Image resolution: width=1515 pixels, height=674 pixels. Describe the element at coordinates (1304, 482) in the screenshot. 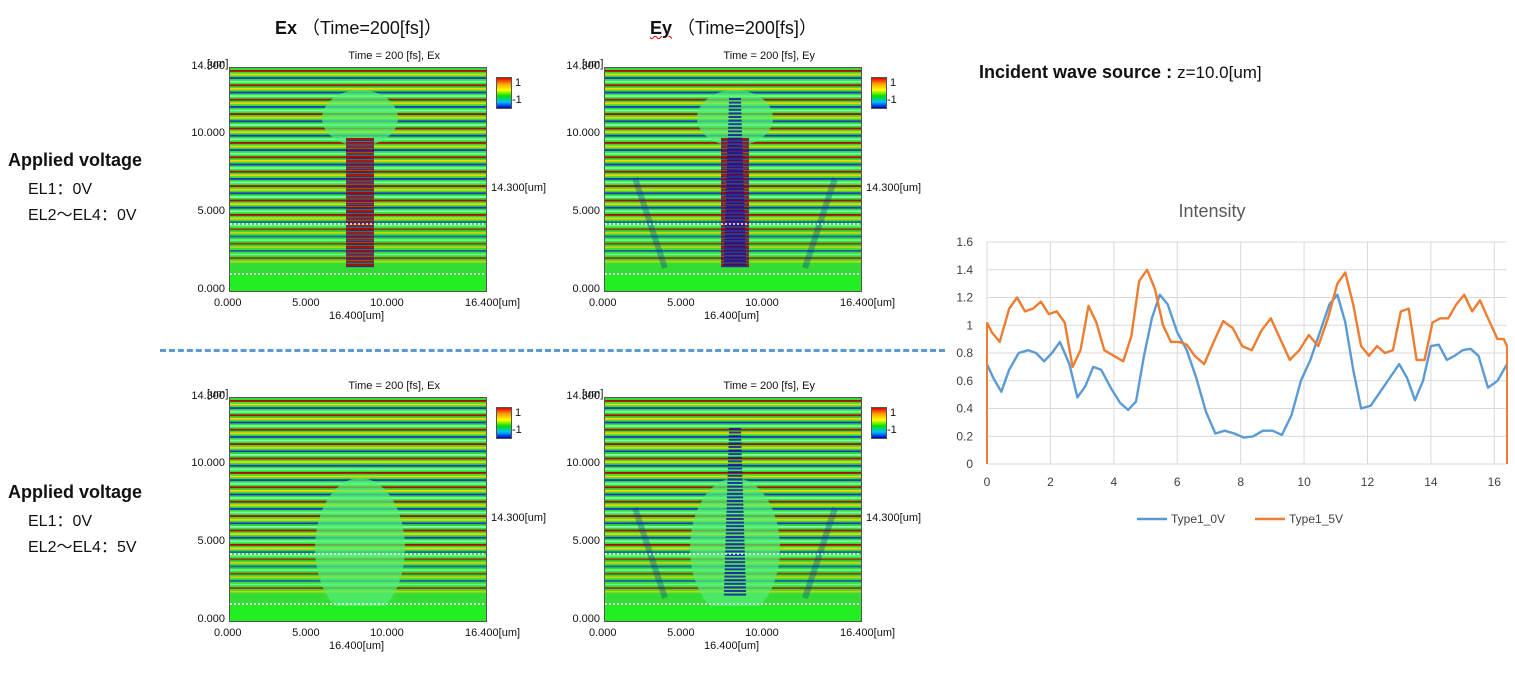

I see `x-tick-label: 10` at that location.